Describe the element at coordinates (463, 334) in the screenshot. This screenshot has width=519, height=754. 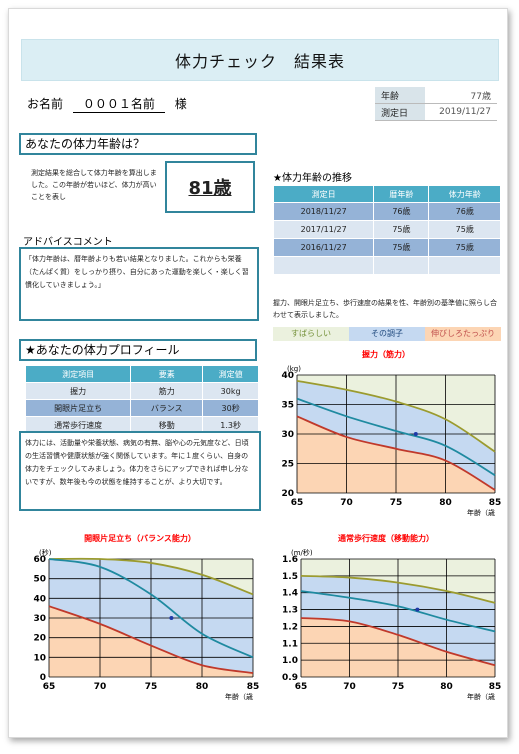
I see `legend-room-to-grow: 伸びしろたっぷり` at that location.